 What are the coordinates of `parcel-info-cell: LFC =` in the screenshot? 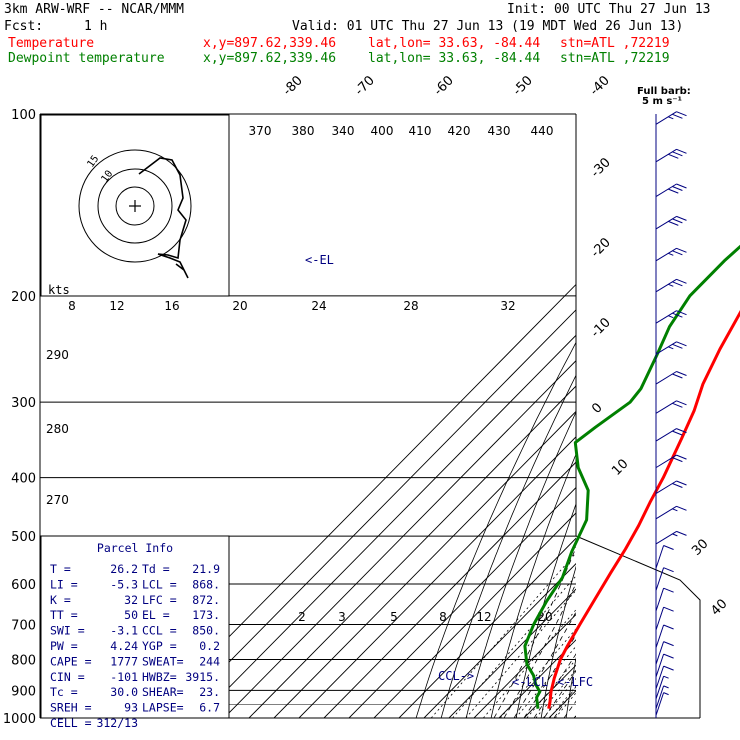 It's located at (159, 600).